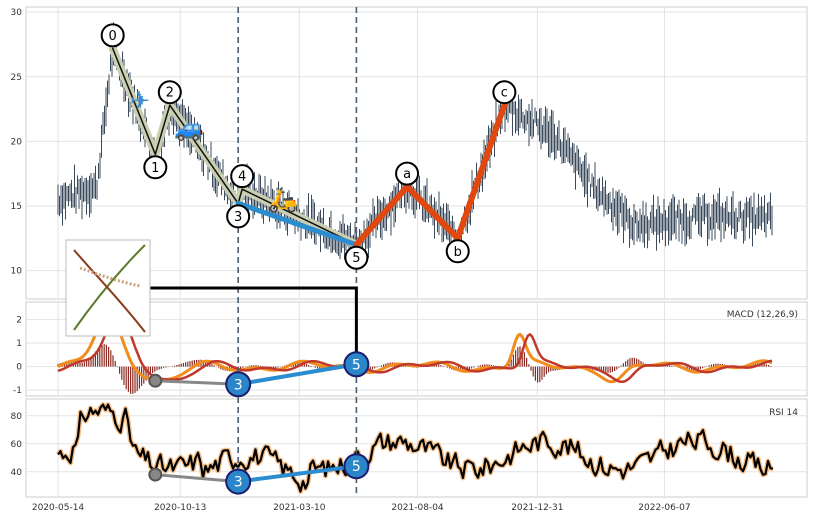  I want to click on macd-y-tick-label: 0, so click(19, 368).